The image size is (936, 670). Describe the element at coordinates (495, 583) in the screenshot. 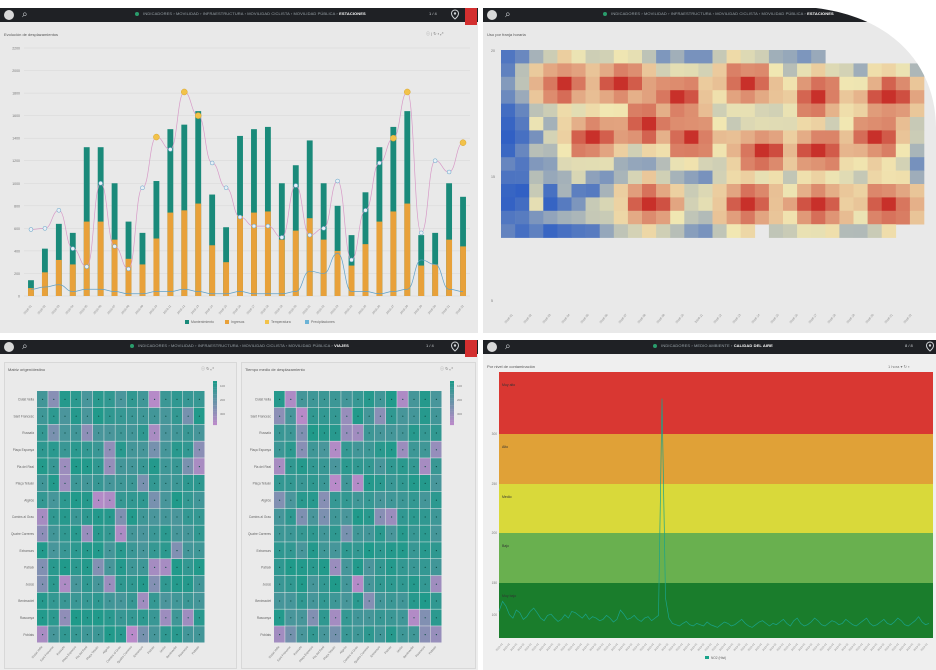

I see `y-tick-label: 150` at that location.